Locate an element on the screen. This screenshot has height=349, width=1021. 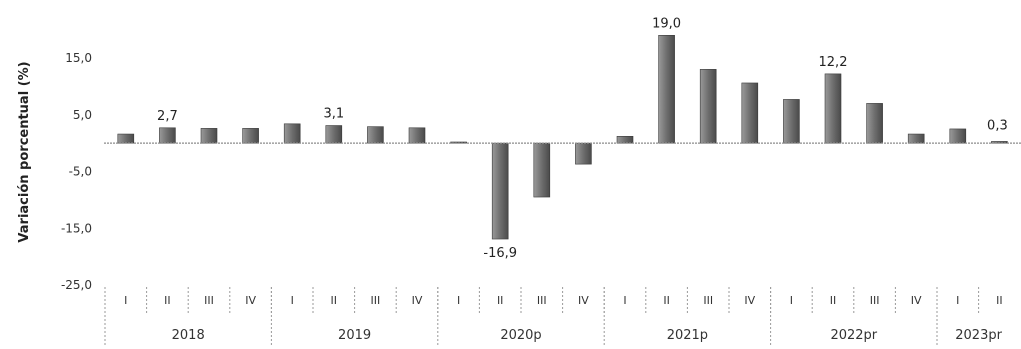
data-label: 0,3 is located at coordinates (997, 125).